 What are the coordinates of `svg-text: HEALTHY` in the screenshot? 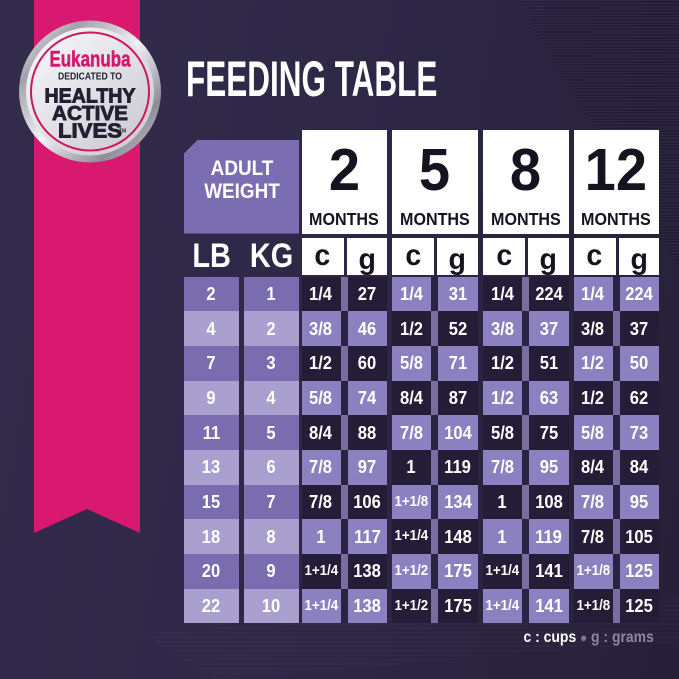 It's located at (90, 95).